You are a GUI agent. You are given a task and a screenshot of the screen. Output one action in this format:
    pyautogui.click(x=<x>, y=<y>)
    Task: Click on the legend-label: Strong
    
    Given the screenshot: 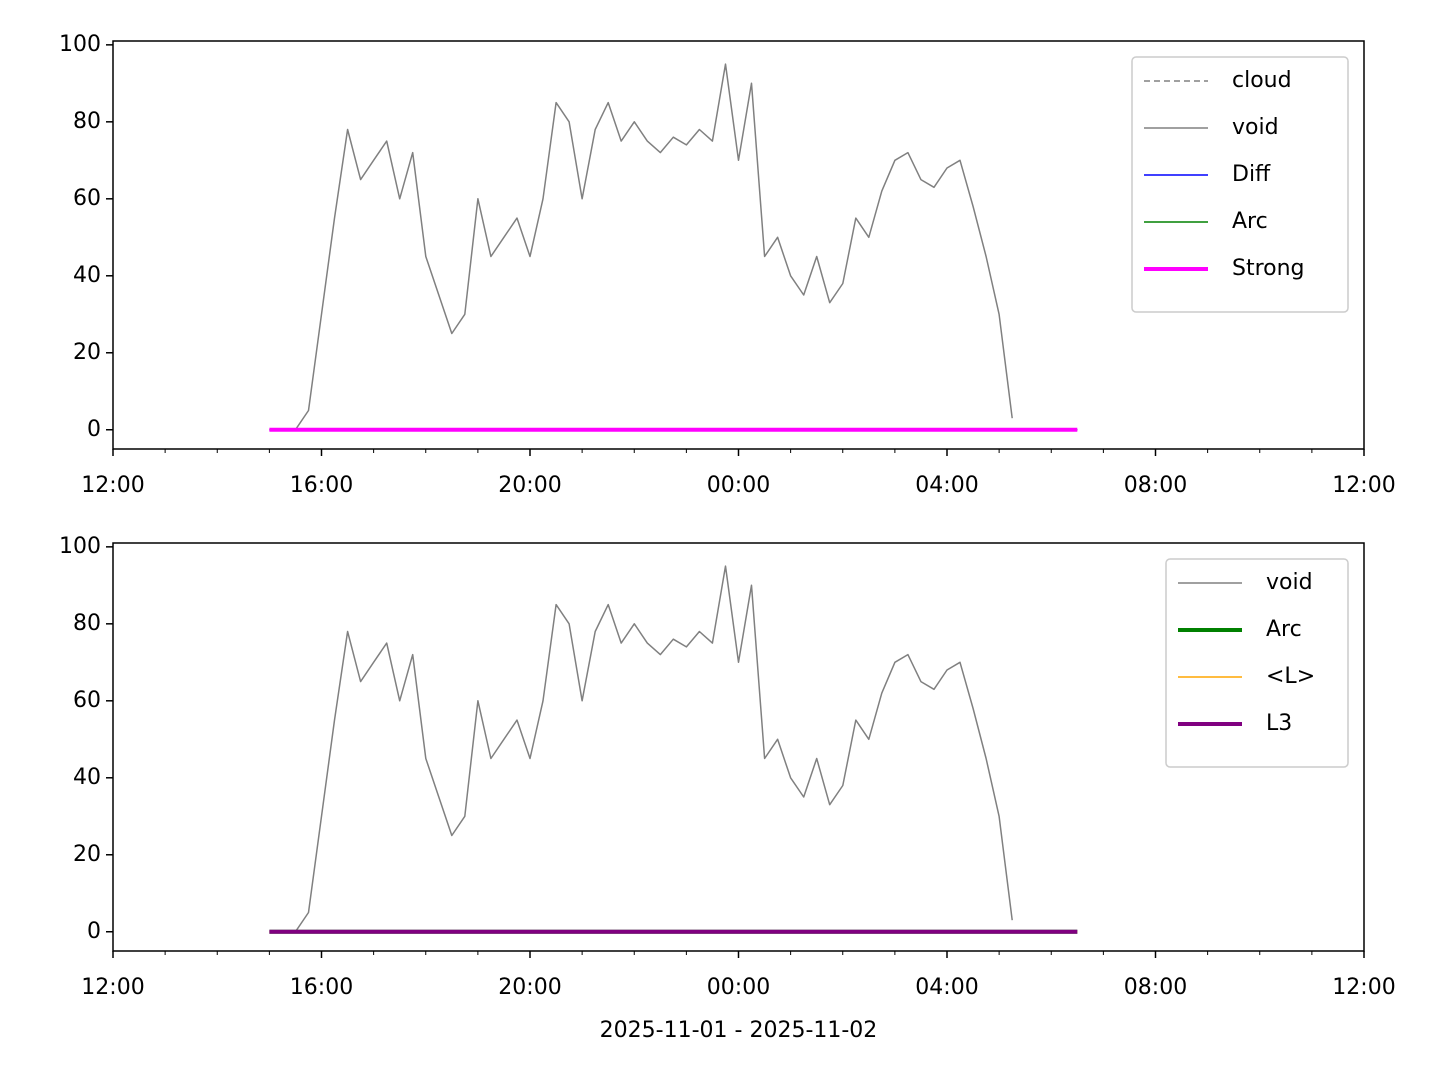 What is the action you would take?
    pyautogui.click(x=1268, y=268)
    